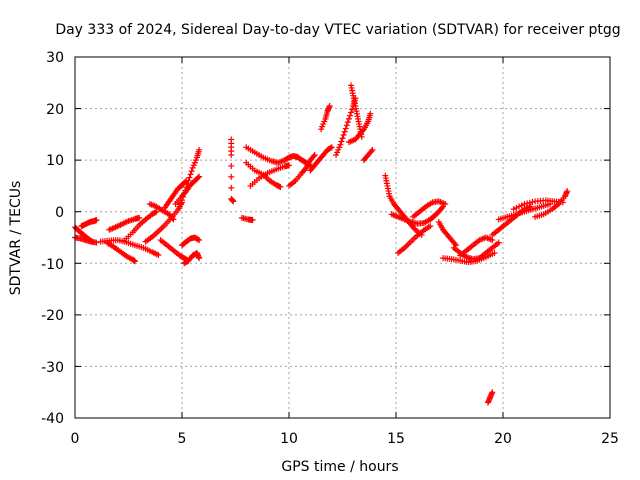 The height and width of the screenshot is (480, 640). What do you see at coordinates (52, 368) in the screenshot?
I see `y-tick-label: -30` at bounding box center [52, 368].